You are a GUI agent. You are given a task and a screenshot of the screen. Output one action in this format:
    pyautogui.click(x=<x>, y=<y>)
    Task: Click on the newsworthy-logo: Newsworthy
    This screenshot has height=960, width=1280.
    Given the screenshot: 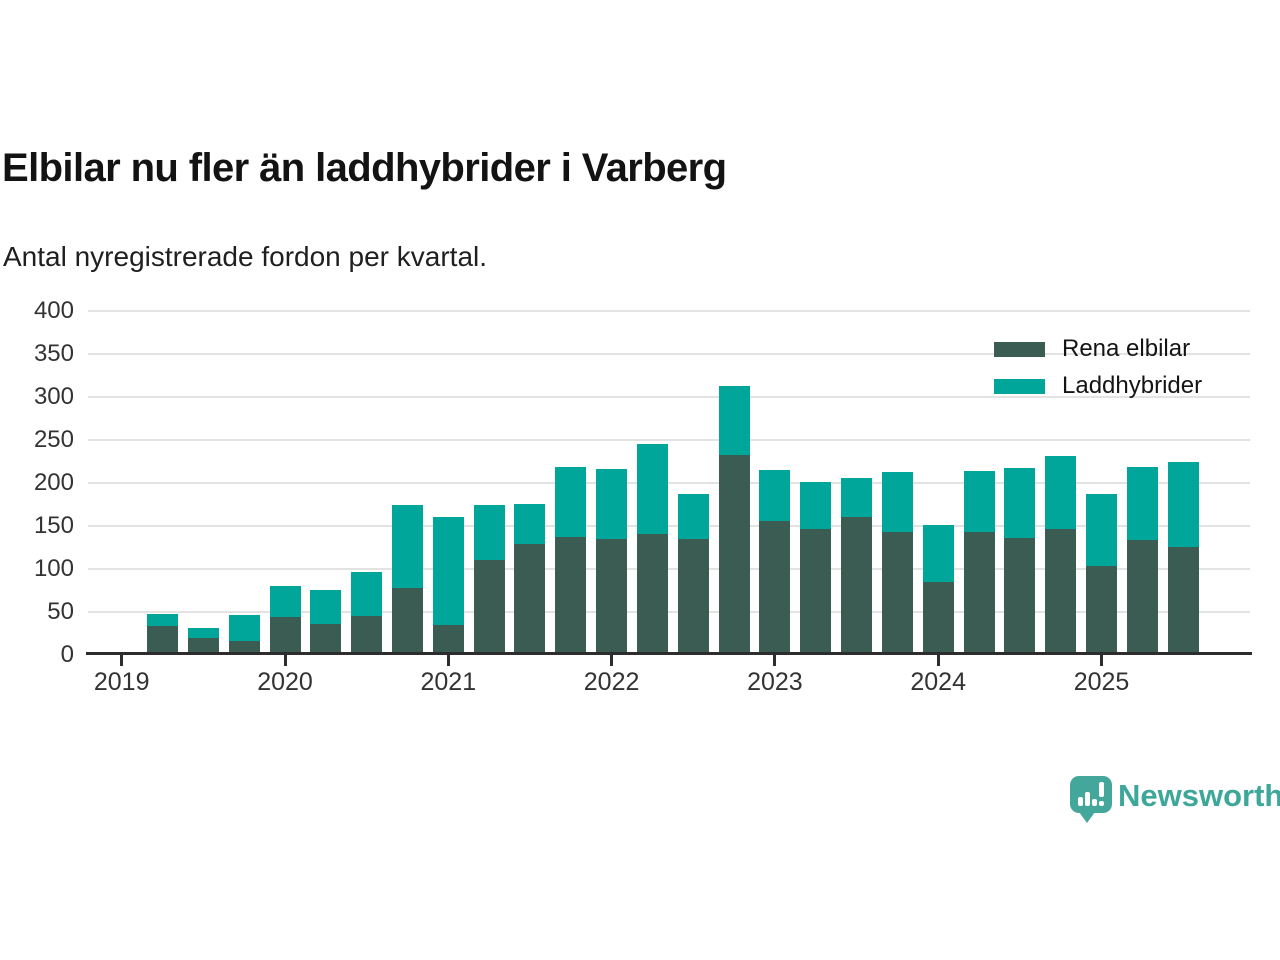 What is the action you would take?
    pyautogui.click(x=1175, y=800)
    